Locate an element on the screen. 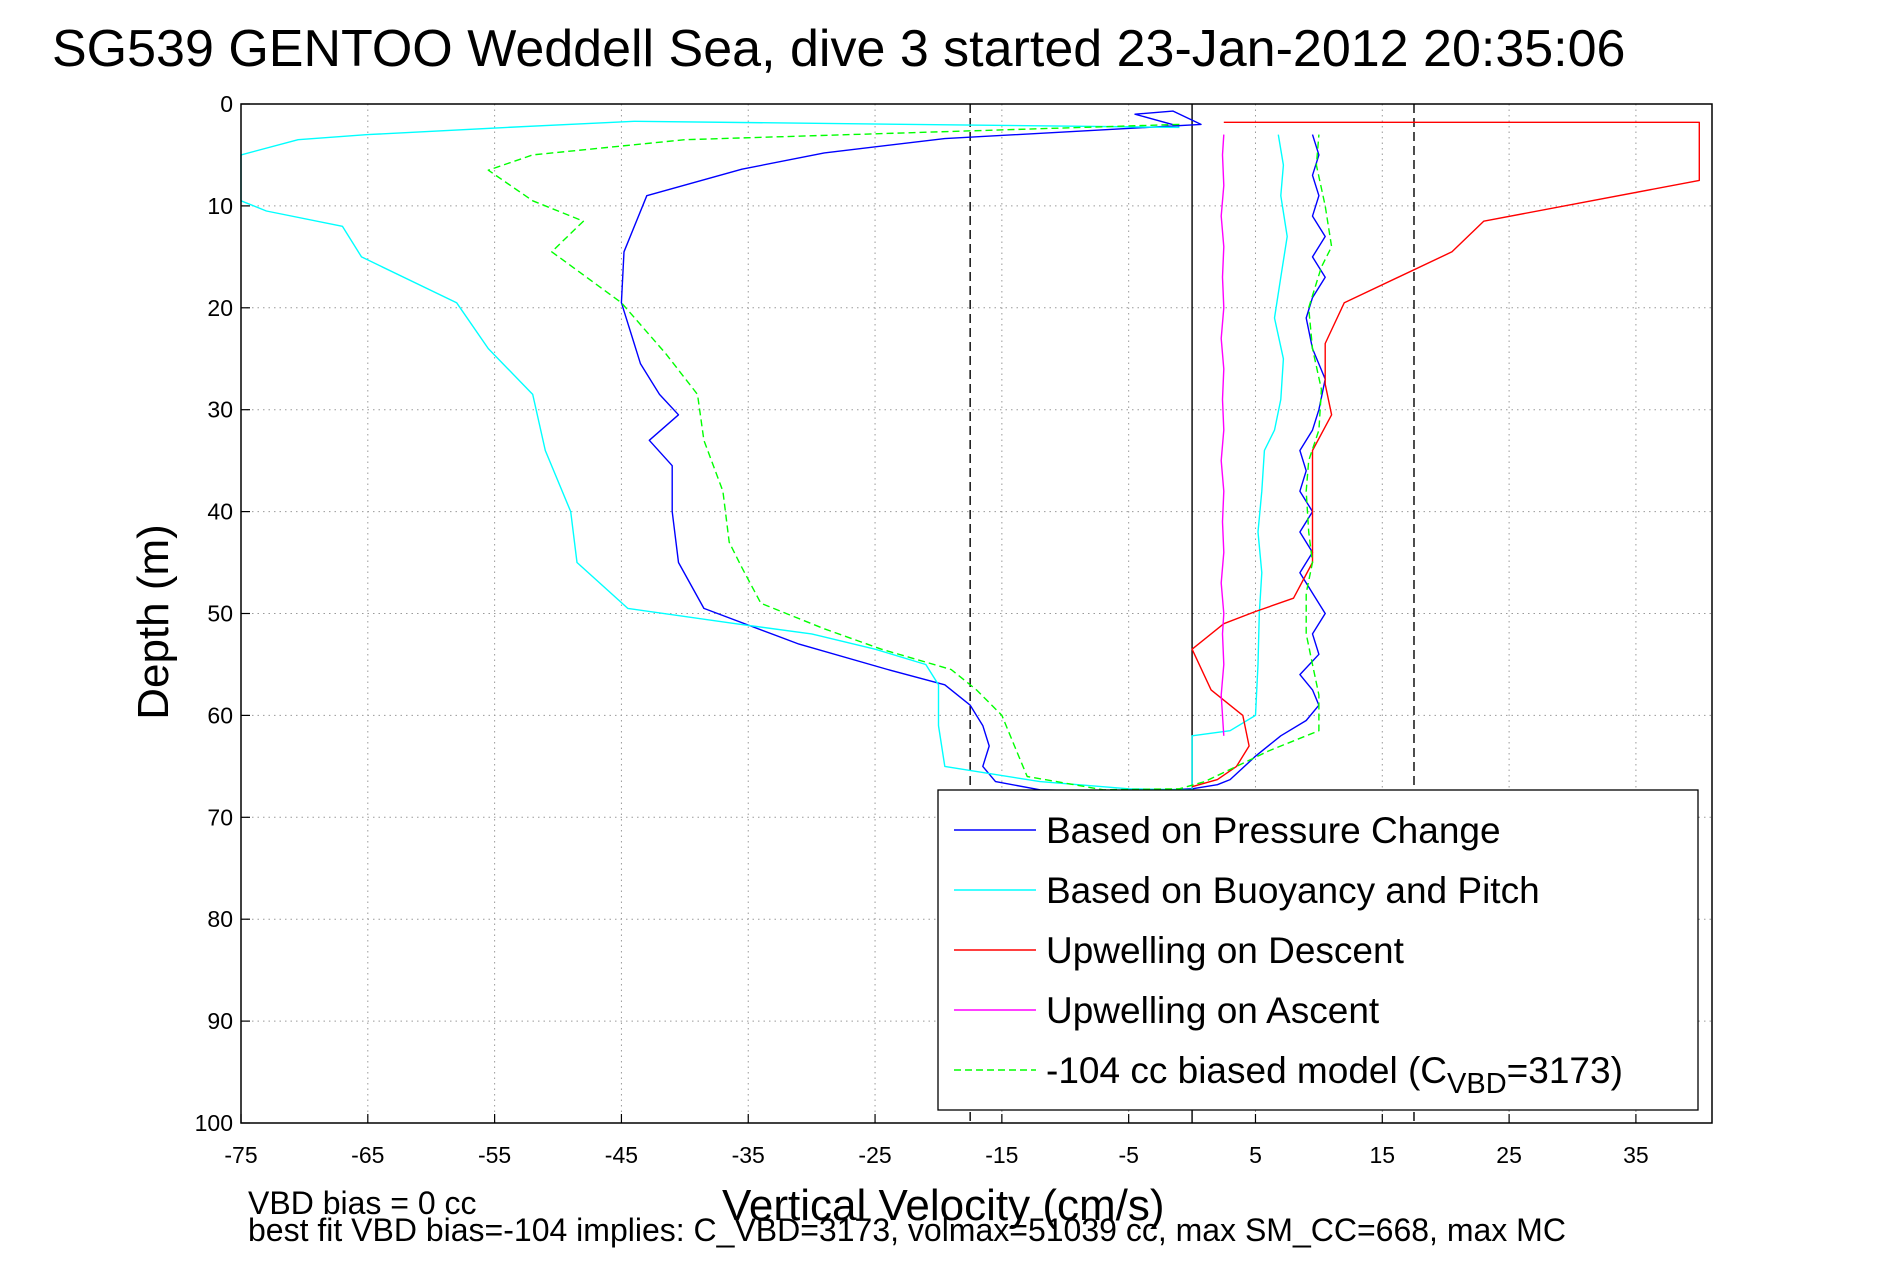 This screenshot has width=1891, height=1262. x-tick-label: -15 is located at coordinates (1001, 1155).